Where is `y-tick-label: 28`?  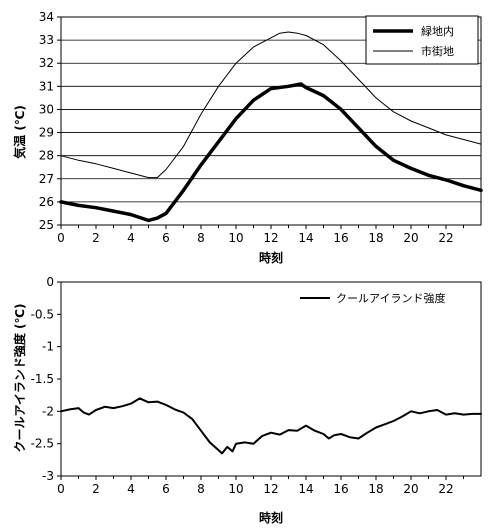 y-tick-label: 28 is located at coordinates (46, 156).